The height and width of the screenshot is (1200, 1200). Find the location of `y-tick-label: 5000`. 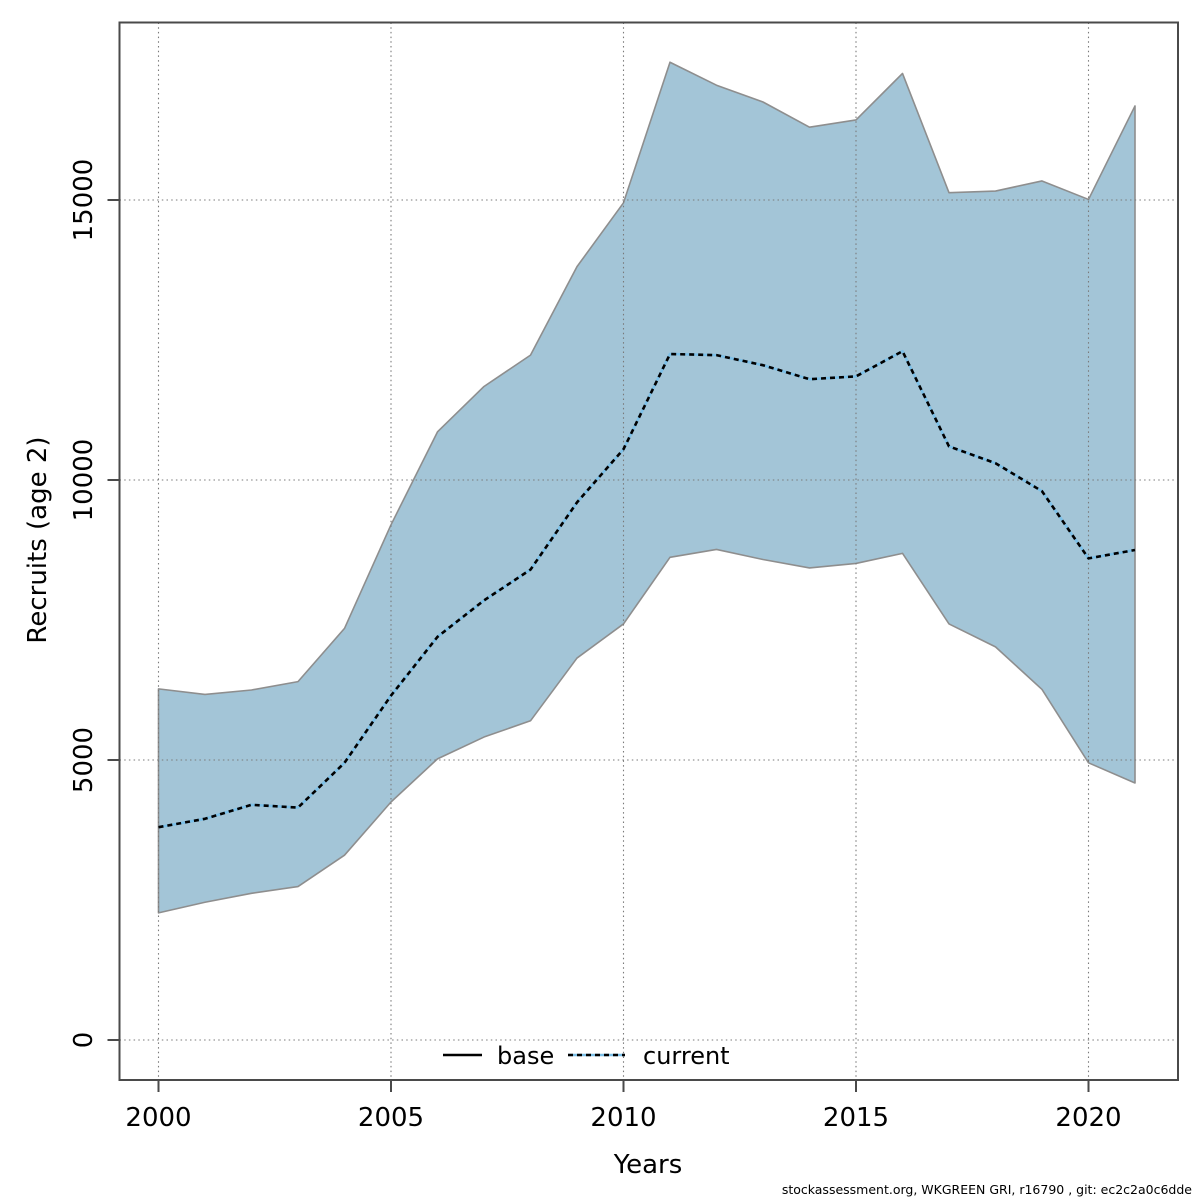

y-tick-label: 5000 is located at coordinates (84, 760).